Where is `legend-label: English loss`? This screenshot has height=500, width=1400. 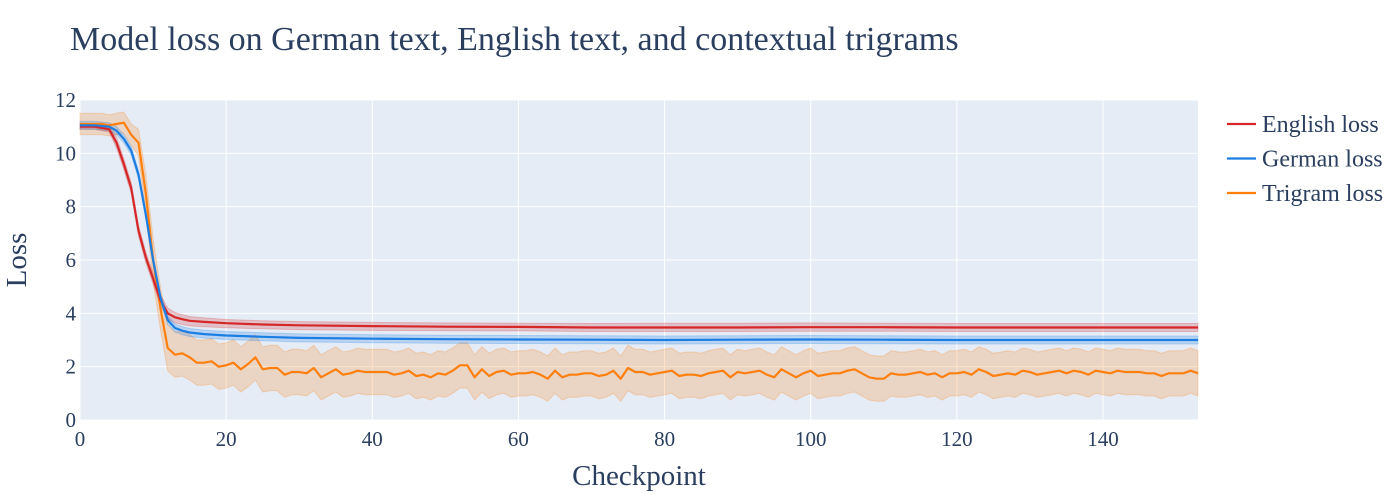 legend-label: English loss is located at coordinates (1320, 125).